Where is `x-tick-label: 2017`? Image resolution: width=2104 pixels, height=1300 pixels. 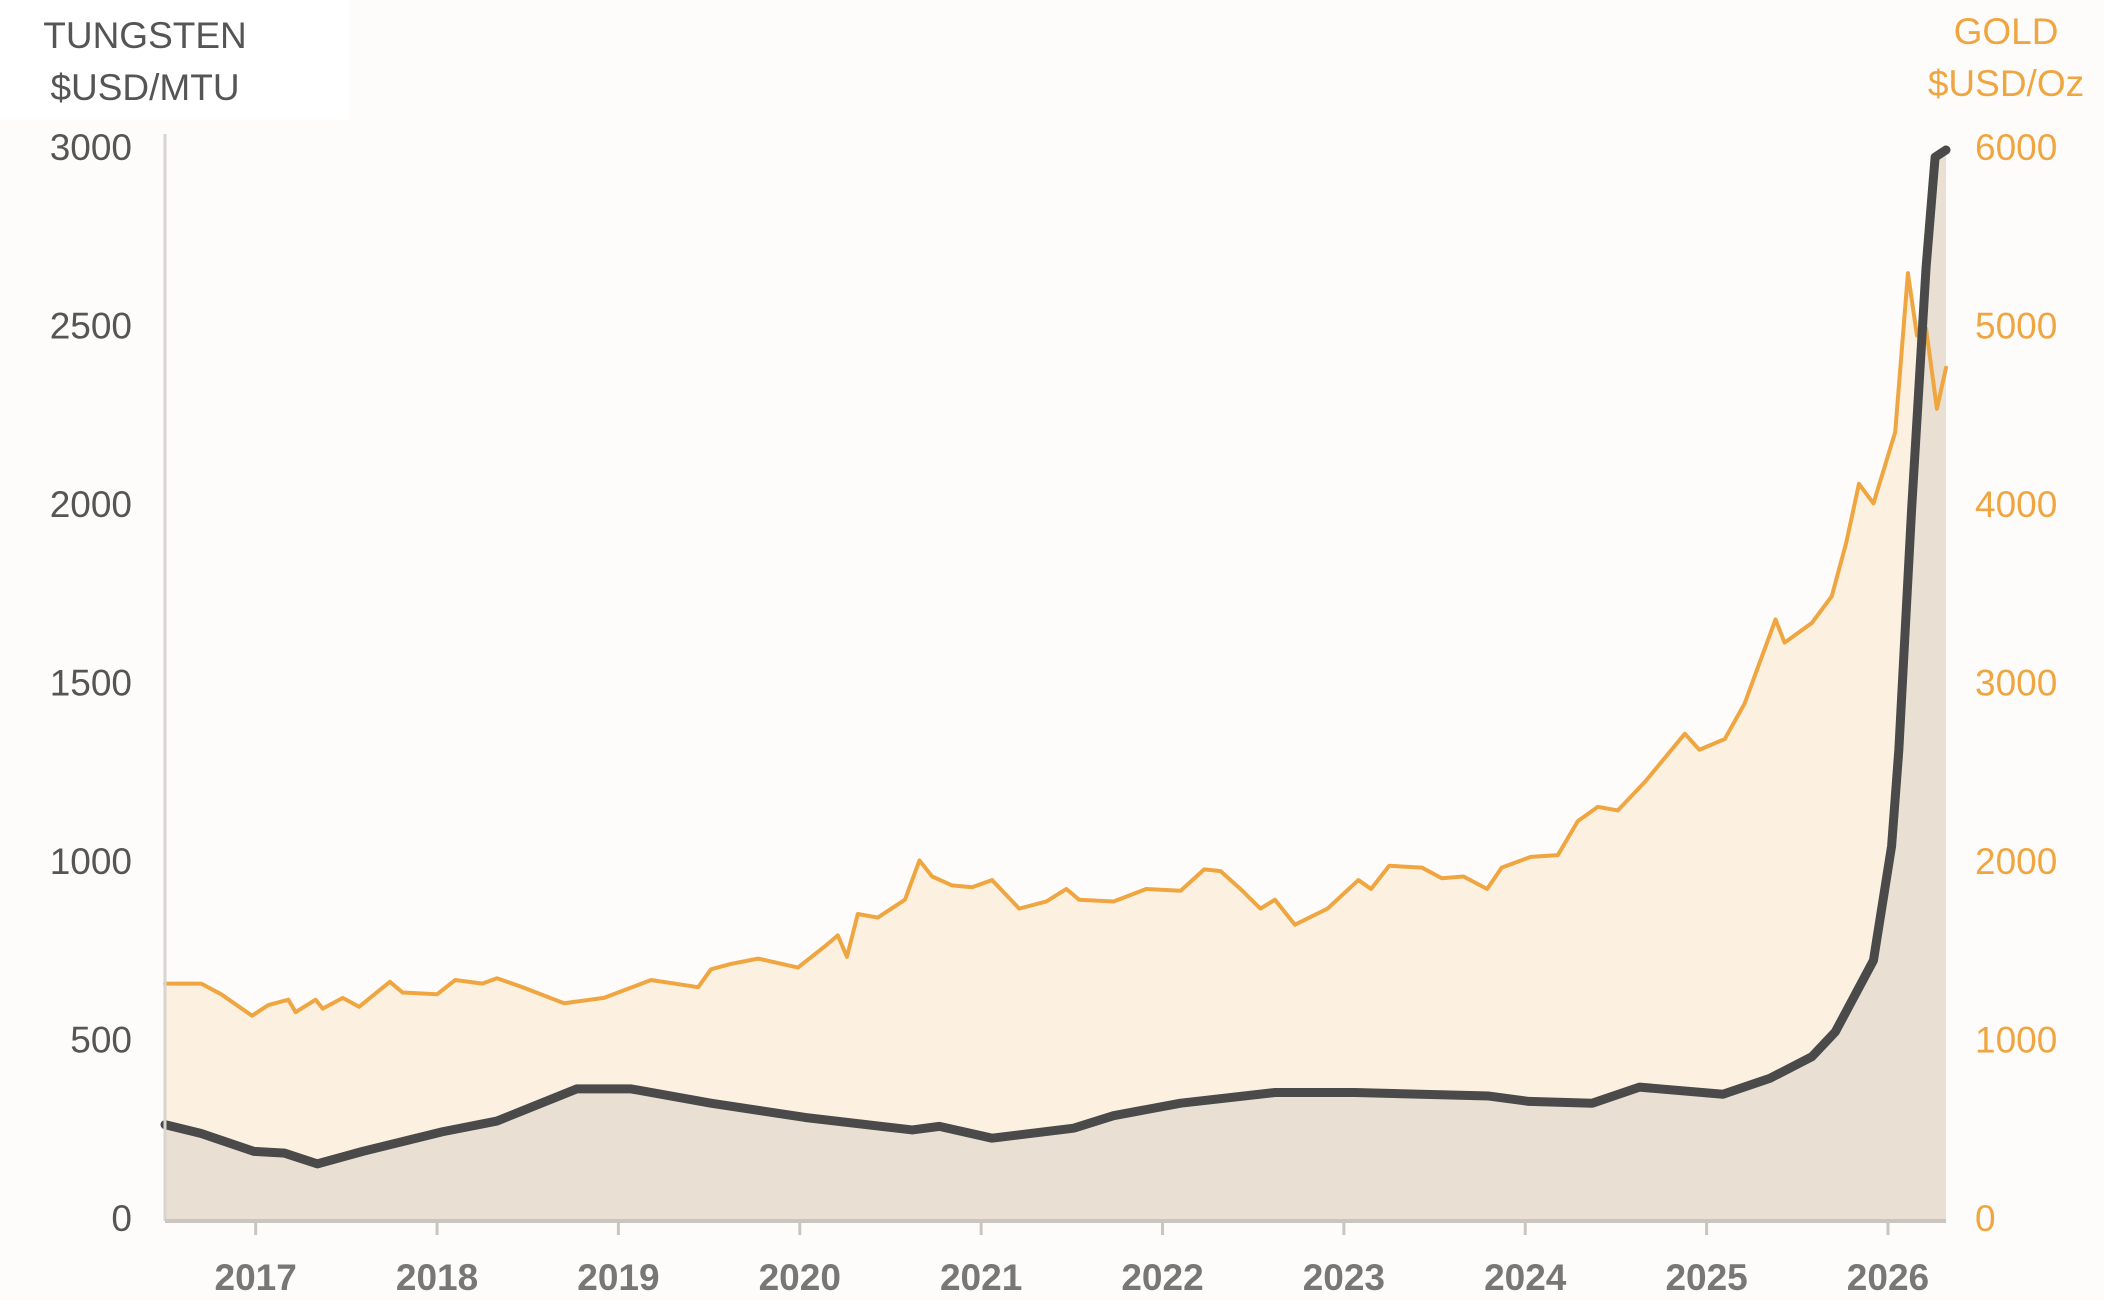
x-tick-label: 2017 is located at coordinates (256, 1277).